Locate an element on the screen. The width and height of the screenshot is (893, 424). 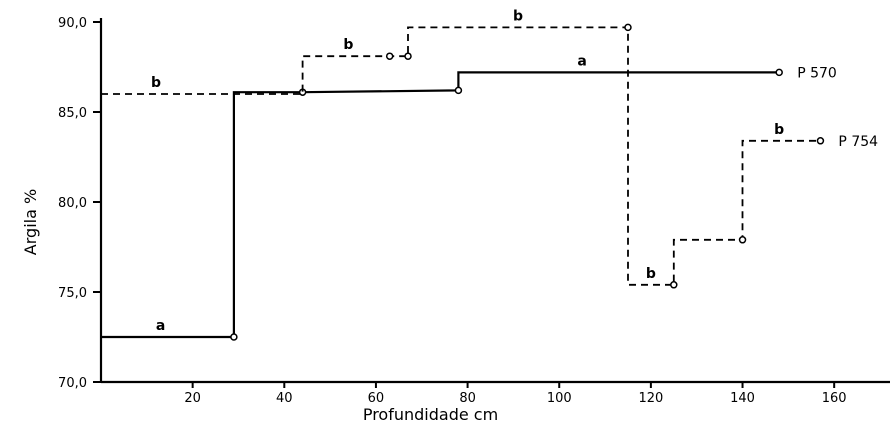
y-axis-label: Argila % is located at coordinates (30, 222).